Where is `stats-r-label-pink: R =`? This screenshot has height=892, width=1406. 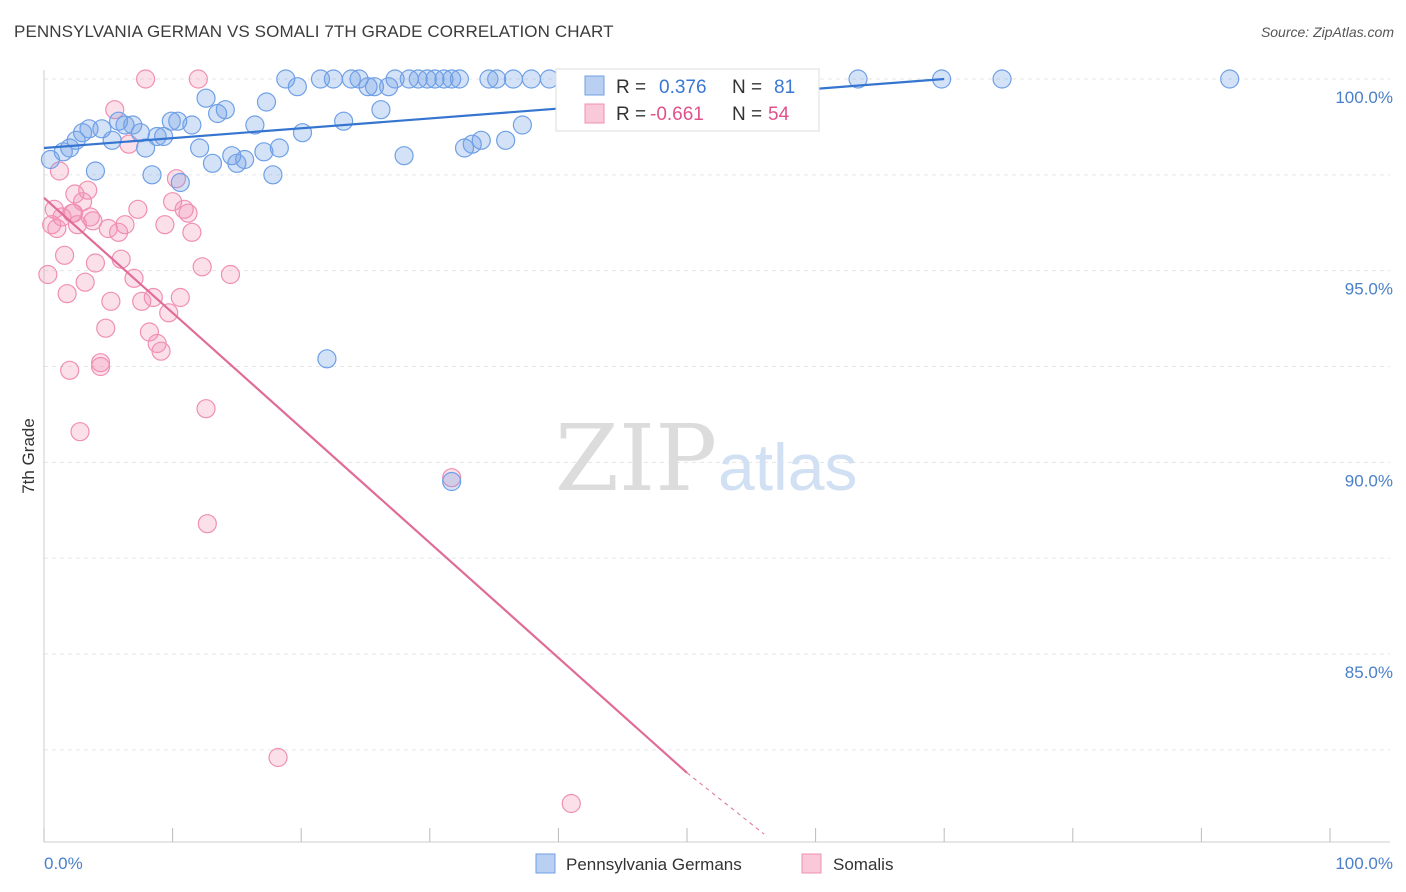 stats-r-label-pink: R = is located at coordinates (631, 114).